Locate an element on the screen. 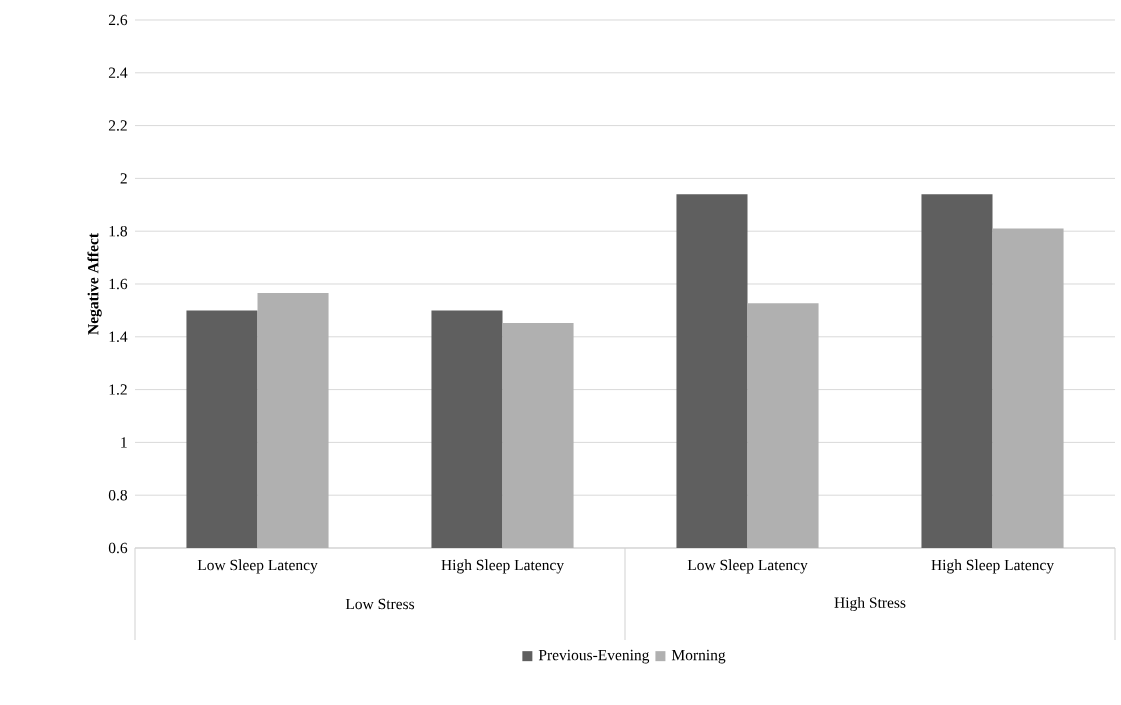 Image resolution: width=1121 pixels, height=705 pixels. y-tick-label: 0.8 is located at coordinates (118, 495).